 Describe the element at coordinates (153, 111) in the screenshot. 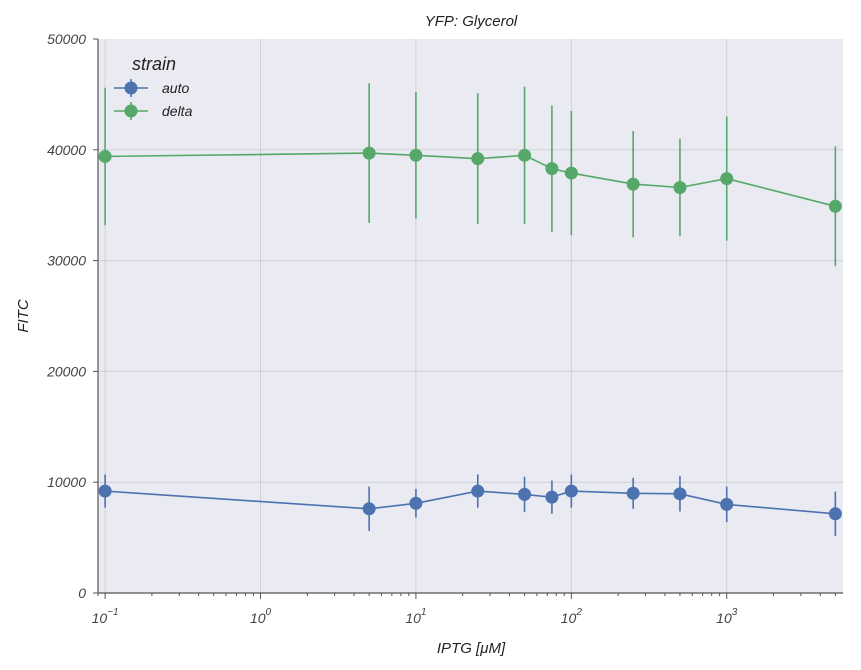

I see `legend-entry-delta: delta` at that location.